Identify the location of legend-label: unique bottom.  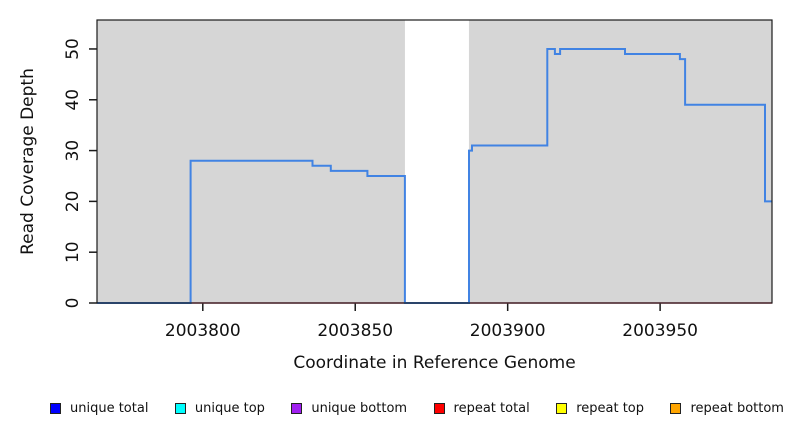
(359, 408).